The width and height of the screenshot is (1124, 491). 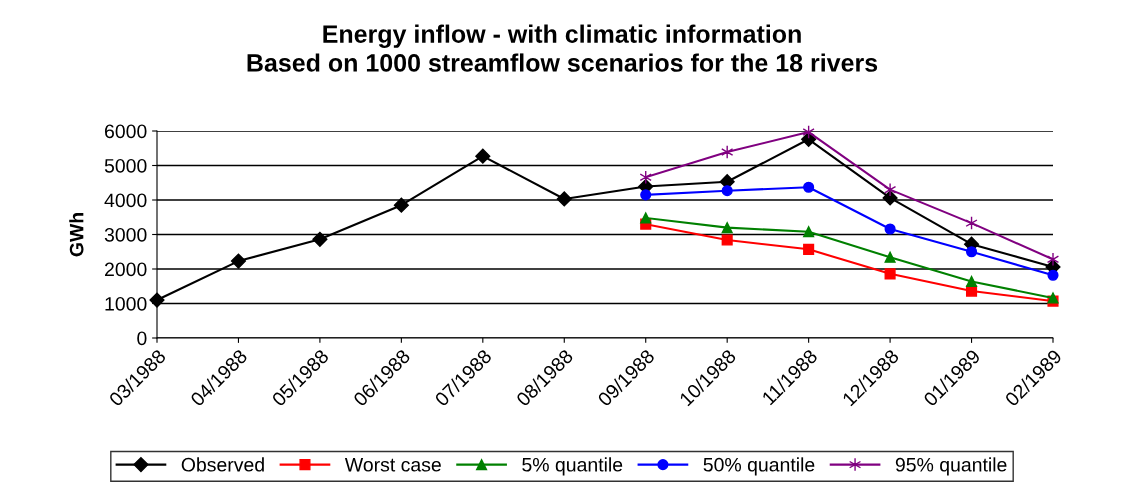 I want to click on y-tick-label: 4000, so click(x=125, y=200).